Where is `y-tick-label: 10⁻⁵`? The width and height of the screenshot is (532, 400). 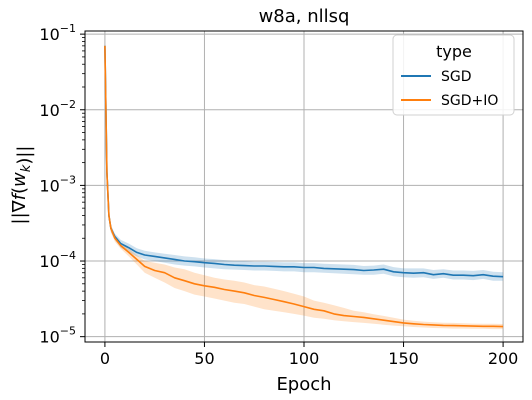
y-tick-label: 10⁻⁵ is located at coordinates (57, 336).